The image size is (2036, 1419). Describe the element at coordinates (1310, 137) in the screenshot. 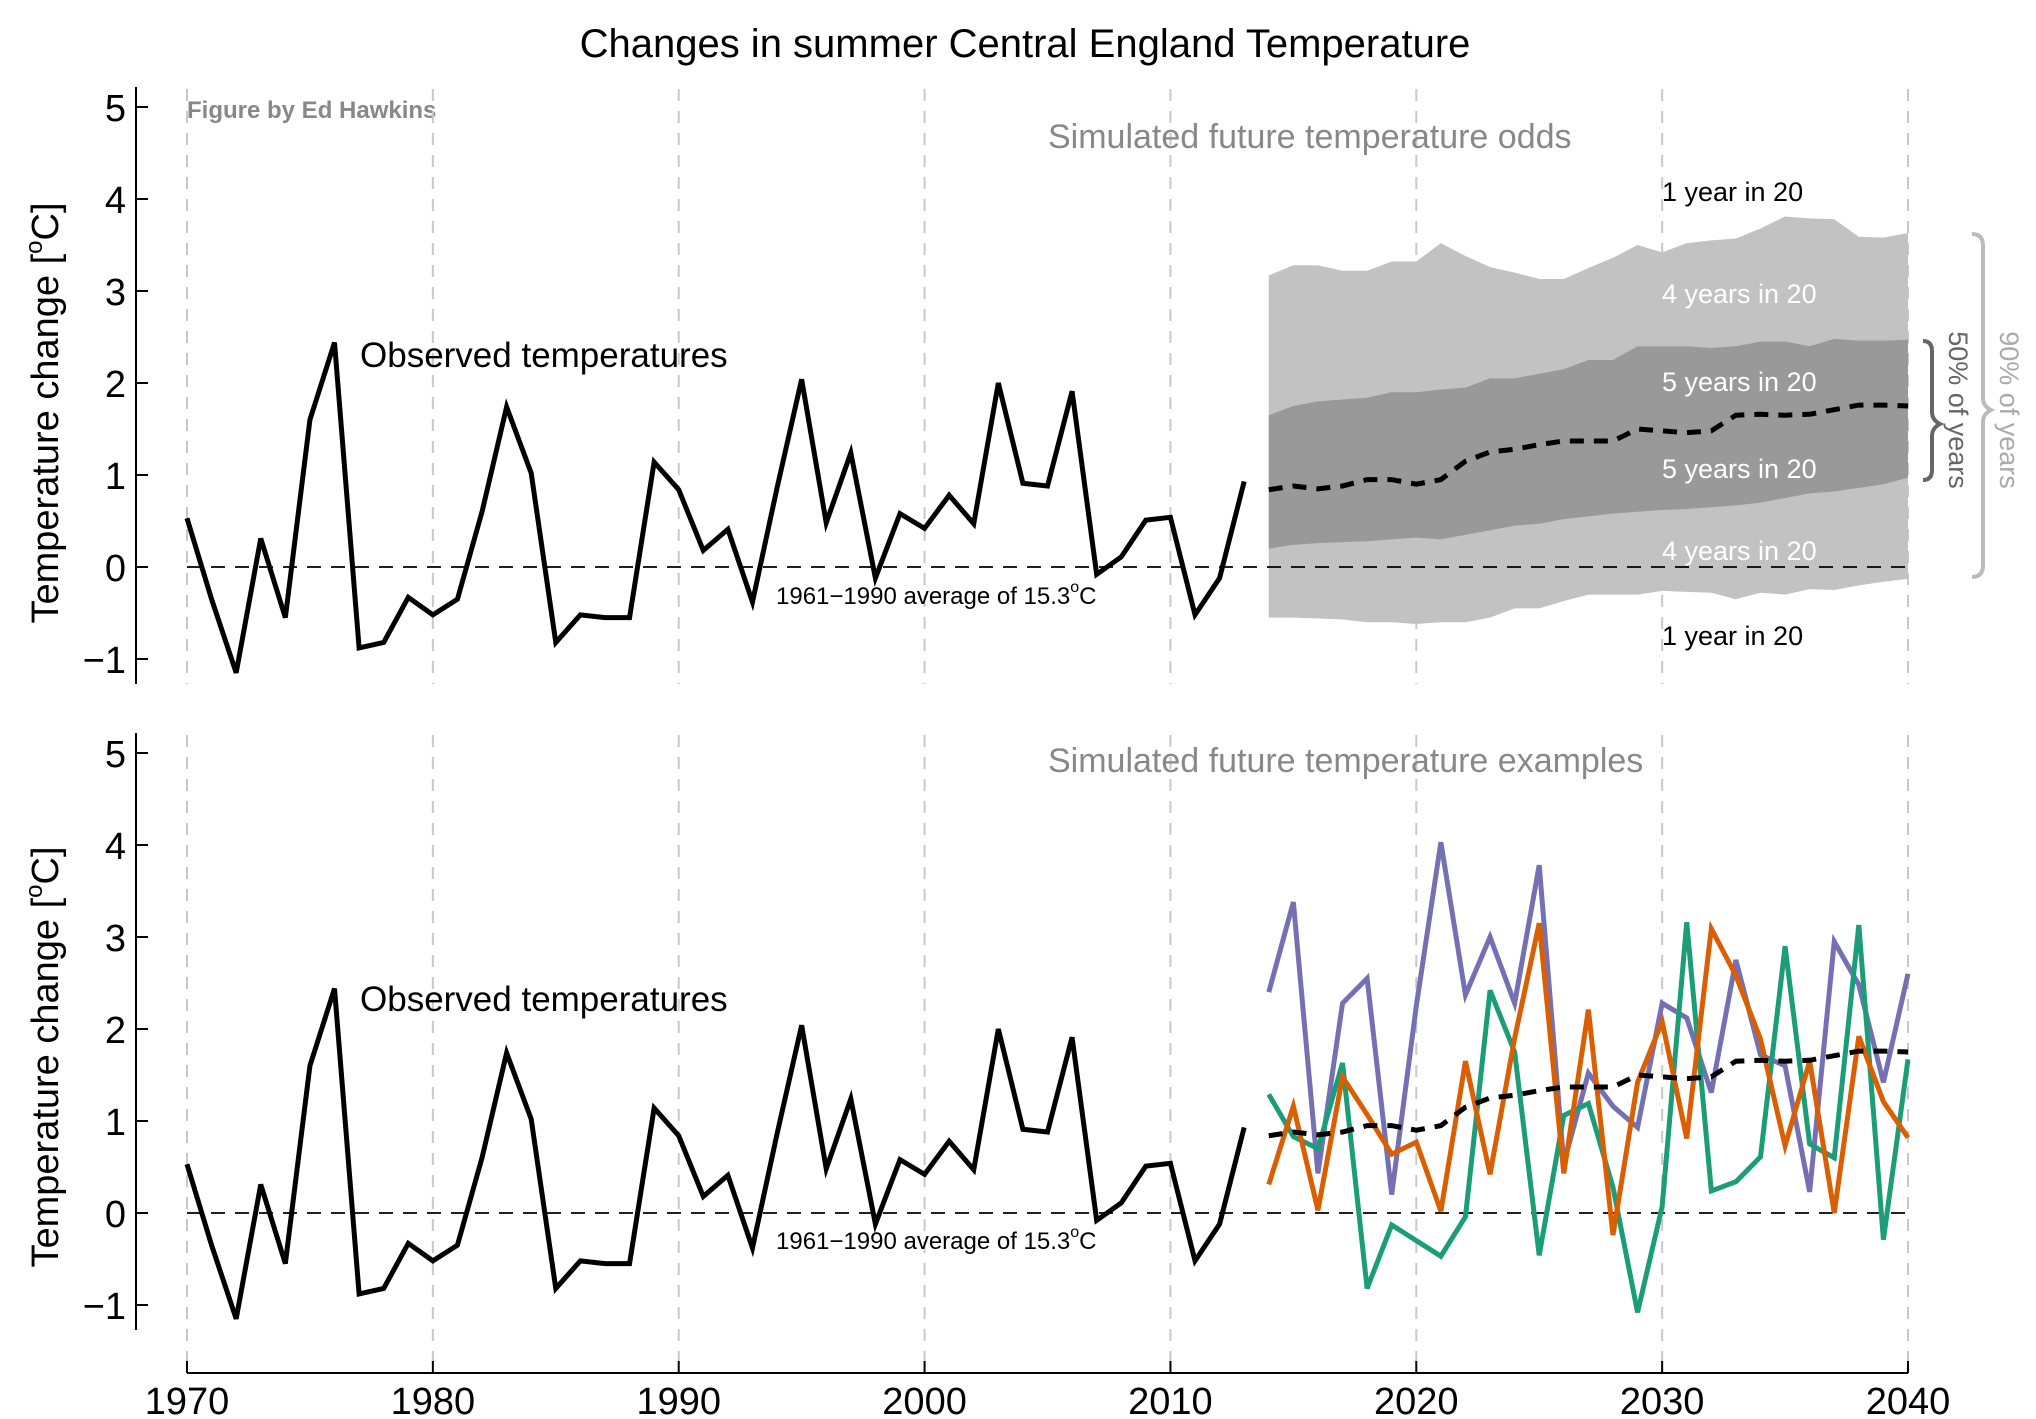

I see `panel-subtitle: Simulated future temperature odds` at that location.